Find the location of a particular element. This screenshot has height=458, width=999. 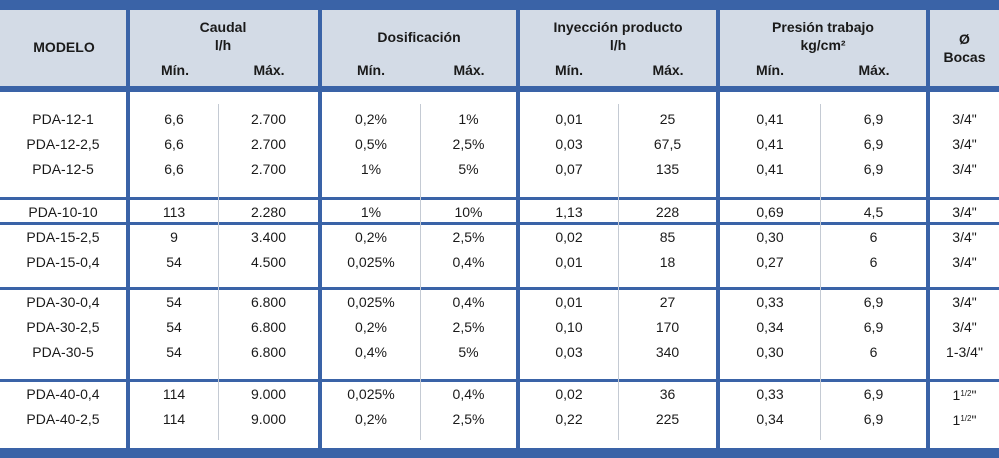

sub-dos-max: Máx. is located at coordinates (469, 70).